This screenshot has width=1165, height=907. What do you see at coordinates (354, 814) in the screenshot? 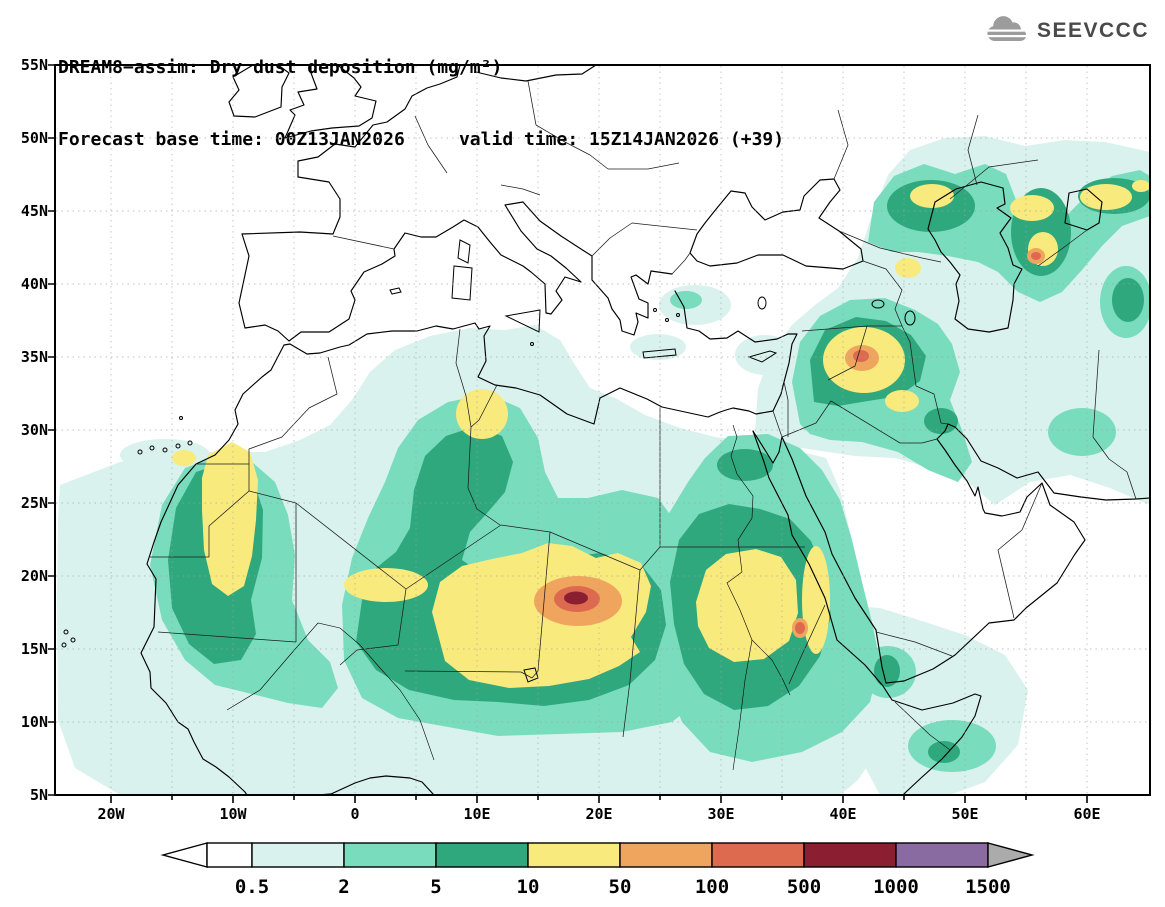
I see `lon-label: 0` at bounding box center [354, 814].